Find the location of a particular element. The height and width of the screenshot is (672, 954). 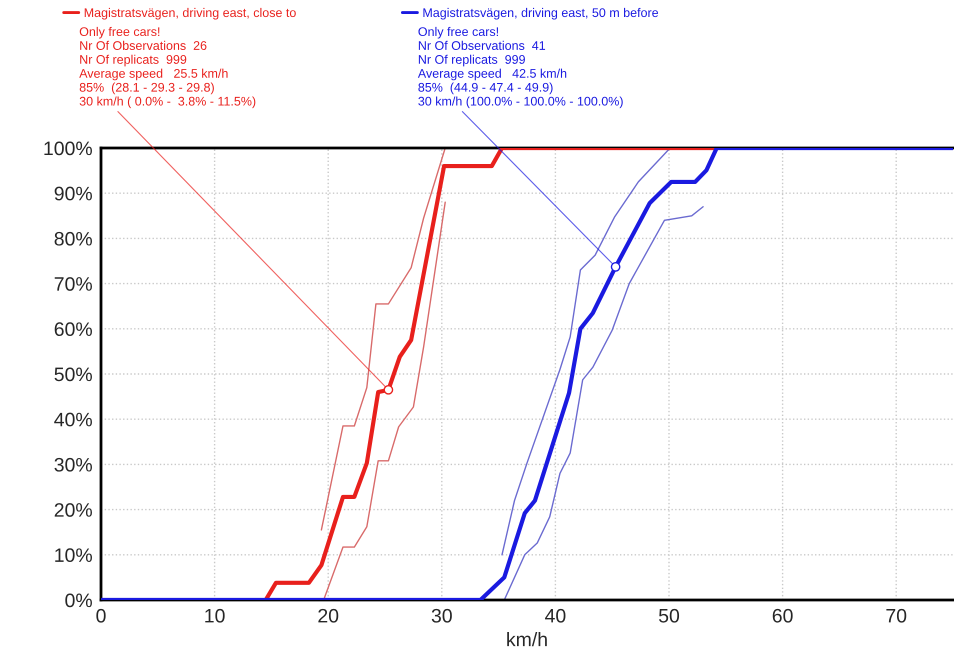

x-tick-label: 30 is located at coordinates (442, 615).